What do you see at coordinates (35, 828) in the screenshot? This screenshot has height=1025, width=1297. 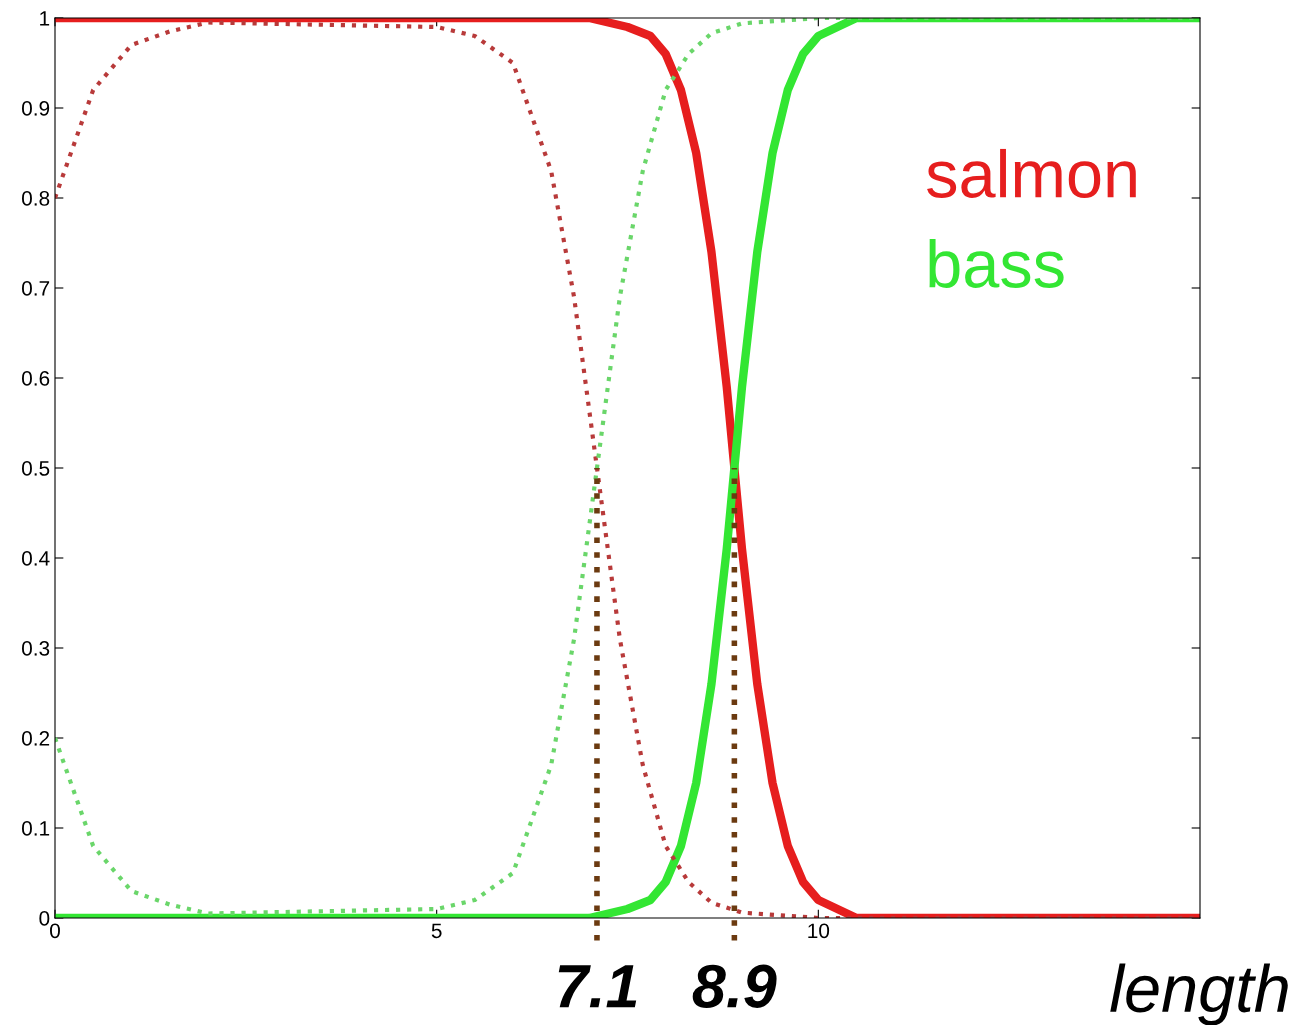 I see `y-tick-label: 0.1` at bounding box center [35, 828].